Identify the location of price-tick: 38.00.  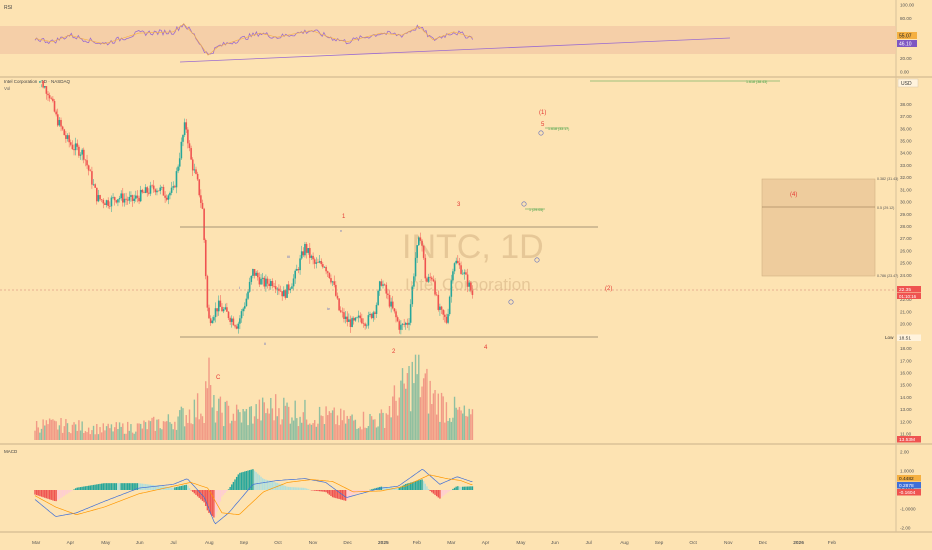
(906, 104).